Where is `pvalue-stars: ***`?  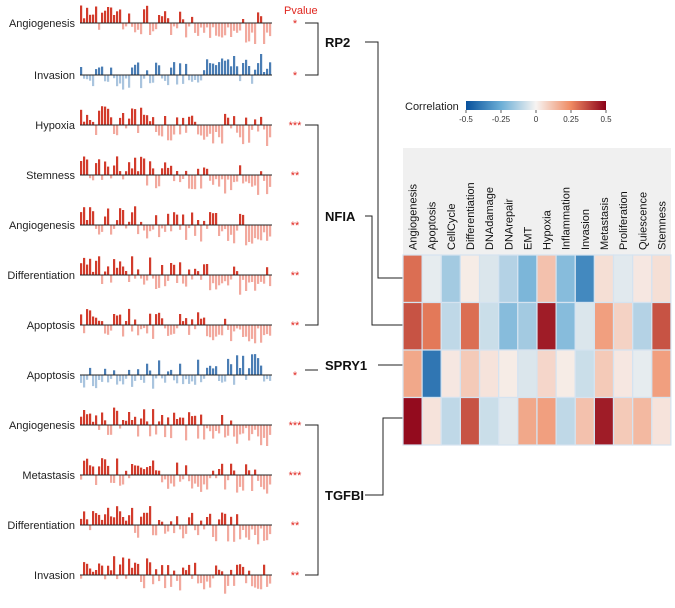 pvalue-stars: *** is located at coordinates (296, 476).